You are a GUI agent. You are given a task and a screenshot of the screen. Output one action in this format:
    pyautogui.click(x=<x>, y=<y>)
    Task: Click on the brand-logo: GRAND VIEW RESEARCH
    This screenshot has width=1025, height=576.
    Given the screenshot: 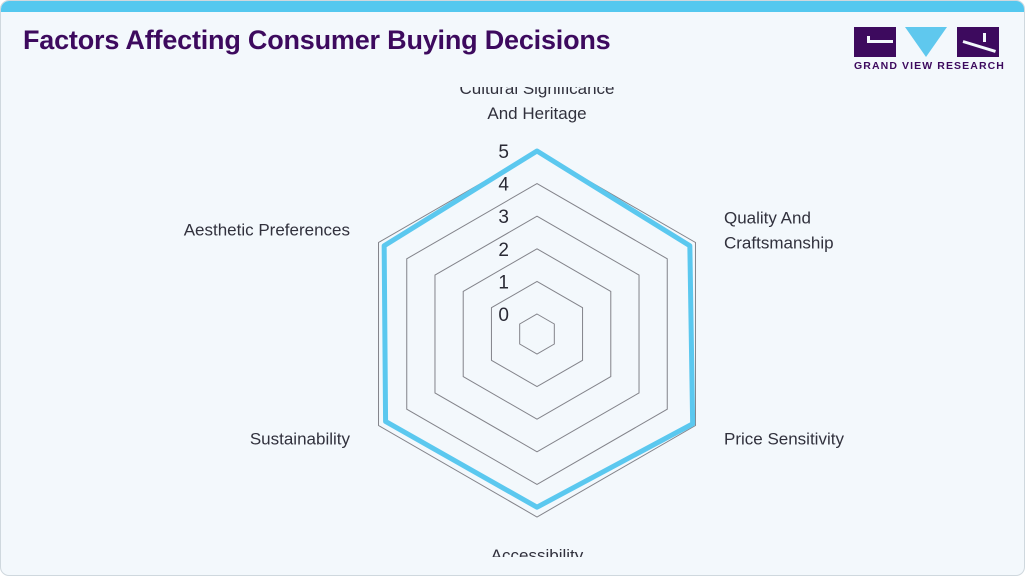 What is the action you would take?
    pyautogui.click(x=929, y=51)
    